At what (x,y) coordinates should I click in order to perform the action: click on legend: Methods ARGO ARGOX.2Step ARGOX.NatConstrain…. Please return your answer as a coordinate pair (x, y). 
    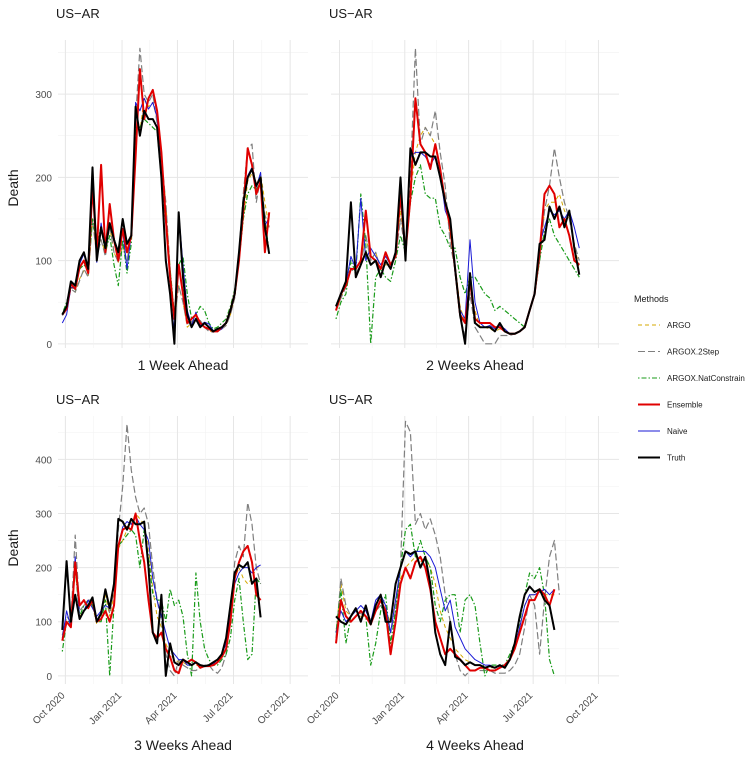
    Looking at the image, I should click on (689, 378).